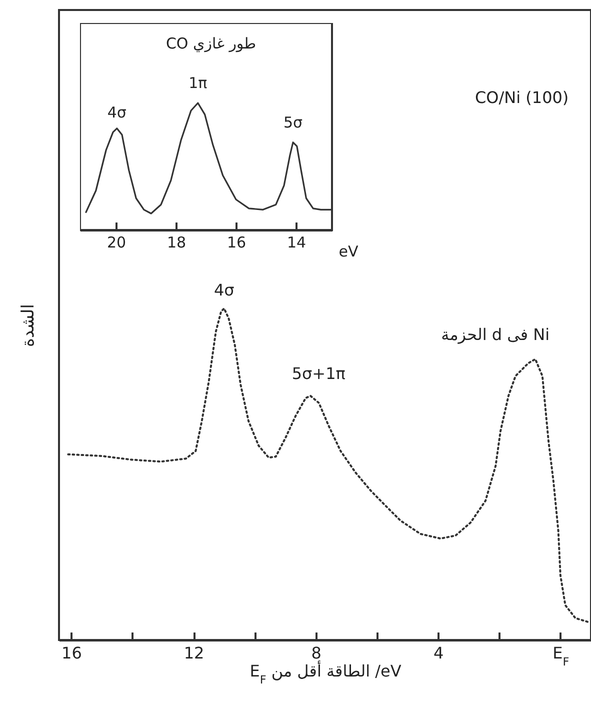 This screenshot has height=714, width=591. What do you see at coordinates (348, 251) in the screenshot?
I see `x-axis-title: eV` at bounding box center [348, 251].